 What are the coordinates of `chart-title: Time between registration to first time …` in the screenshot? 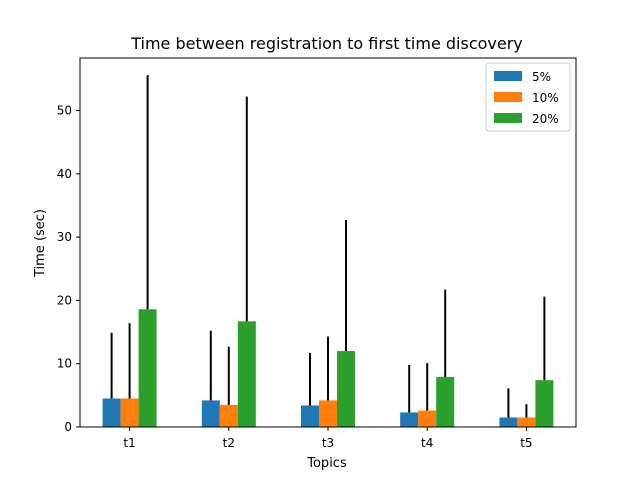 It's located at (326, 43).